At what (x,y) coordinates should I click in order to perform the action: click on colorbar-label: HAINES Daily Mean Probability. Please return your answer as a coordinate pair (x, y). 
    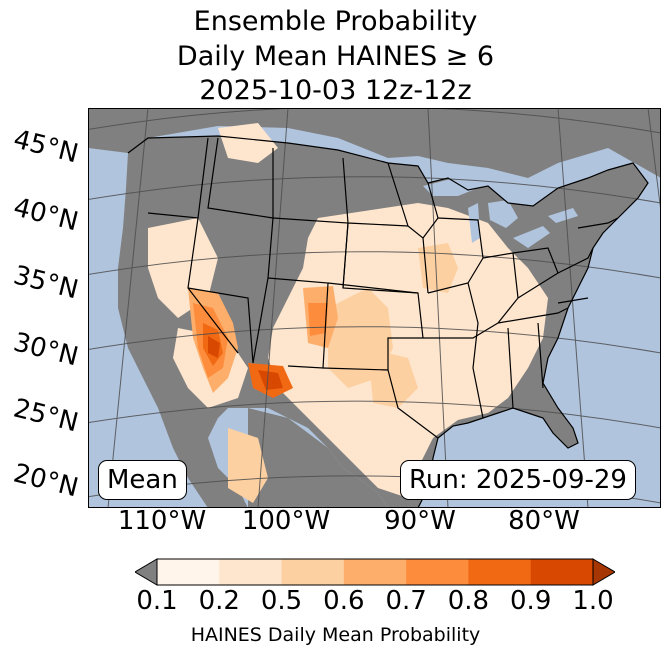
    Looking at the image, I should click on (335, 635).